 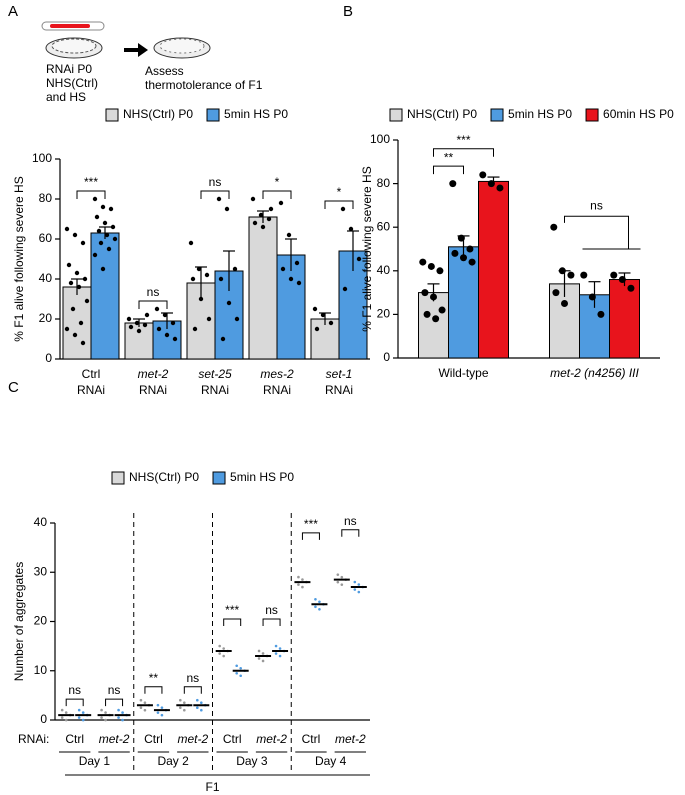 I want to click on x-tick-label: set-1, so click(x=339, y=374).